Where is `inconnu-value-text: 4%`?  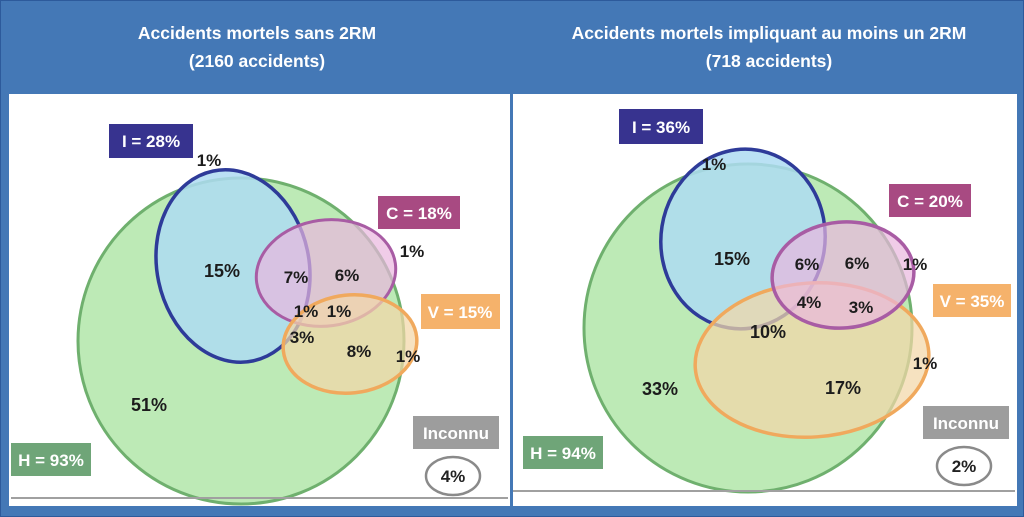
inconnu-value-text: 4% is located at coordinates (453, 476).